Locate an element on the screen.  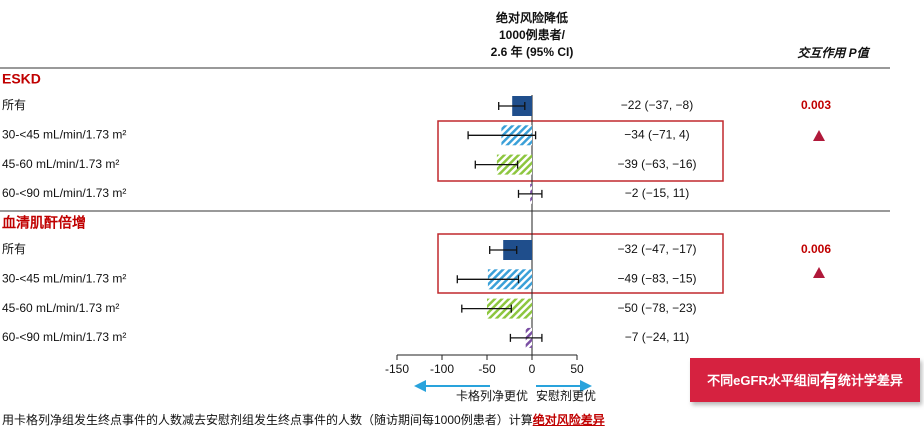
value-label: −32 (−47, −17) is located at coordinates (656, 249).